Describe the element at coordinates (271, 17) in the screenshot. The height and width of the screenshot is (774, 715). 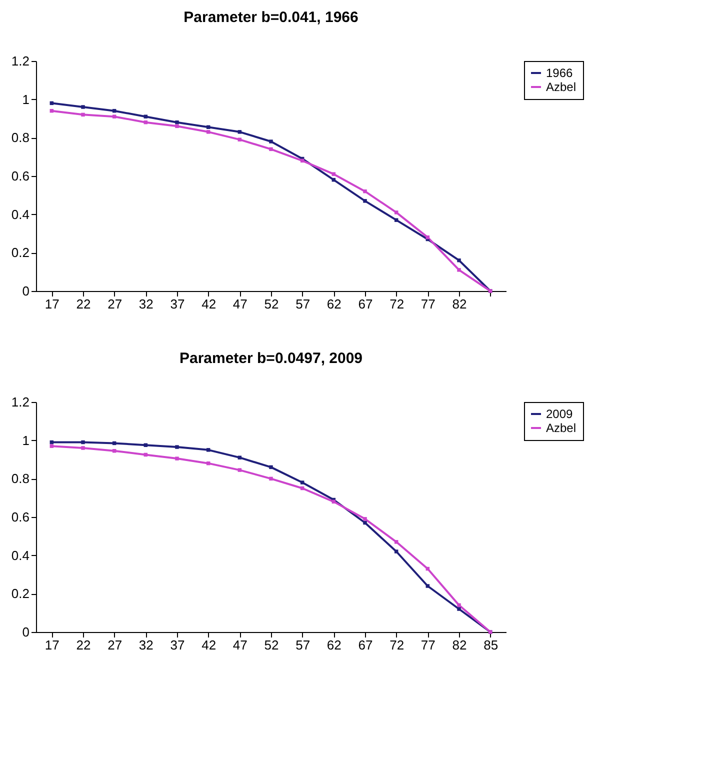
I see `chart-title: Parameter b=0.041, 1966` at that location.